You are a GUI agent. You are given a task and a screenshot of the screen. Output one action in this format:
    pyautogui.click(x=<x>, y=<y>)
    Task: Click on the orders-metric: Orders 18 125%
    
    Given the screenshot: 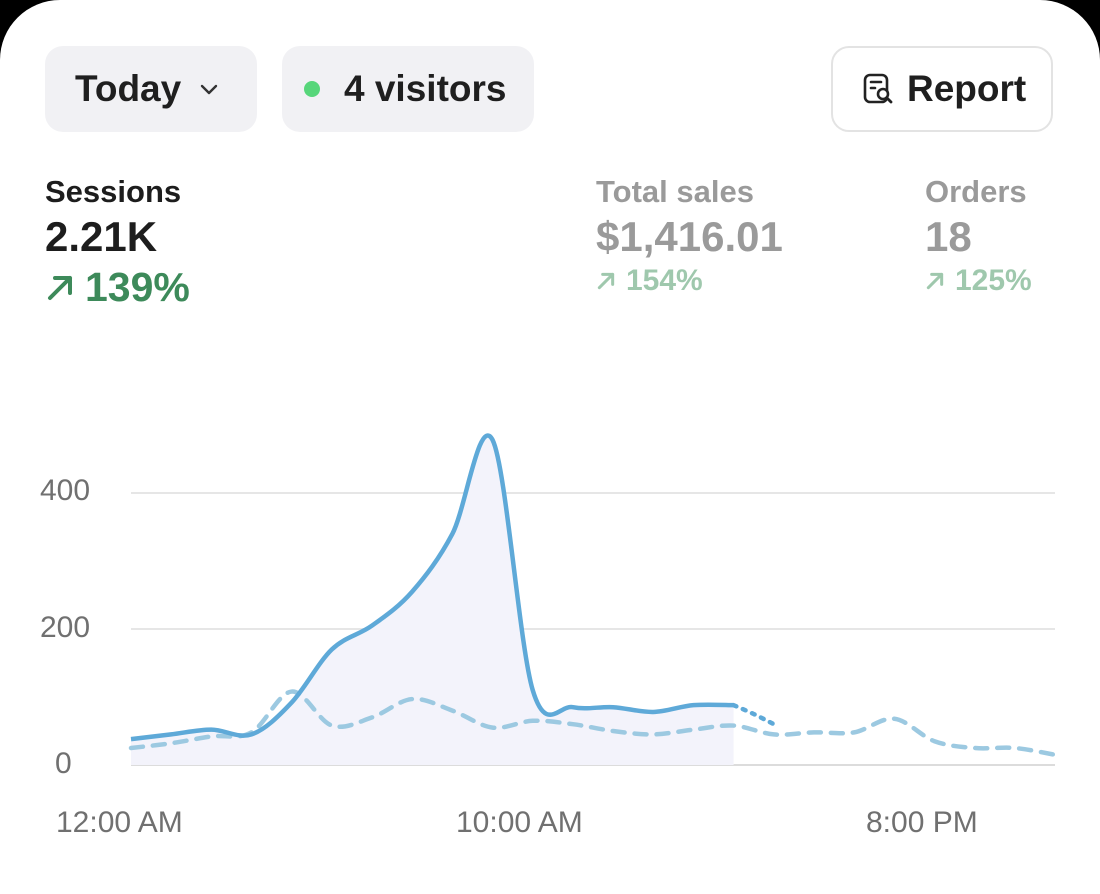 What is the action you would take?
    pyautogui.click(x=978, y=236)
    